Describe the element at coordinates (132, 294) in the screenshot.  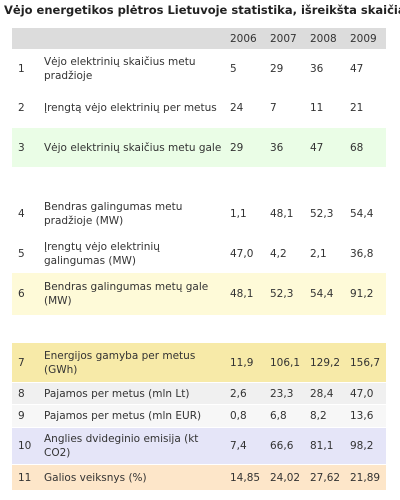
I see `row-label: Bendras galingumas metų gale (MW)` at that location.